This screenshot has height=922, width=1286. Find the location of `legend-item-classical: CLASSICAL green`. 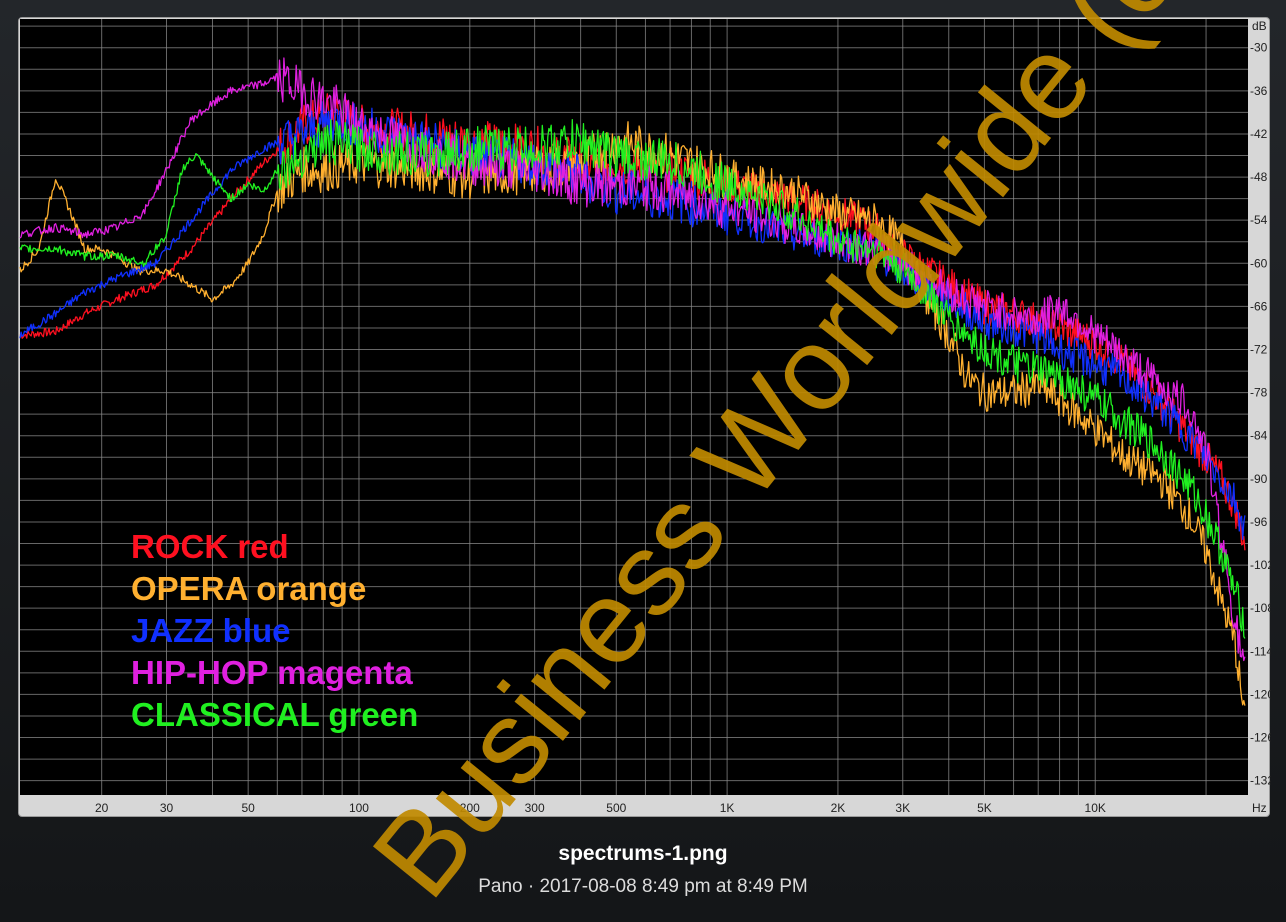

legend-item-classical: CLASSICAL green is located at coordinates (274, 714).